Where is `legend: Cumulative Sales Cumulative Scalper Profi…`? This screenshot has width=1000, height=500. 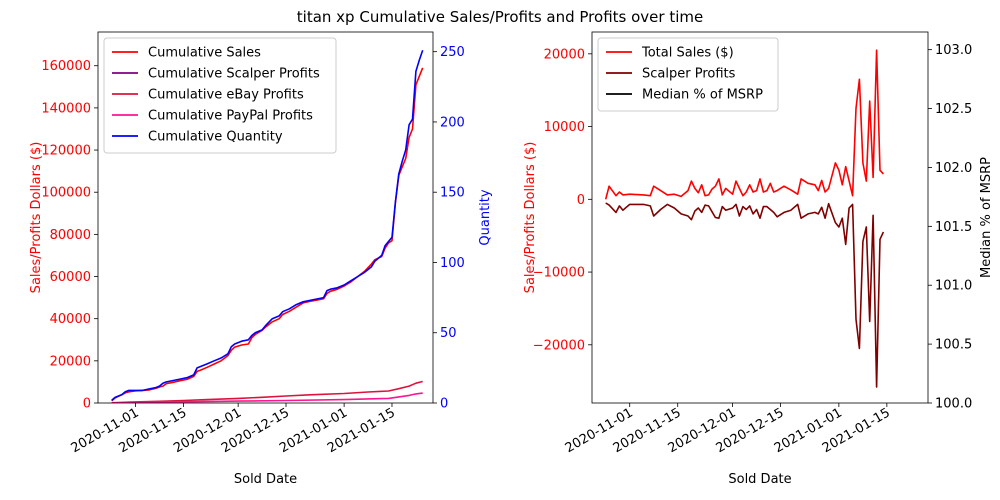 legend: Cumulative Sales Cumulative Scalper Profi… is located at coordinates (220, 95).